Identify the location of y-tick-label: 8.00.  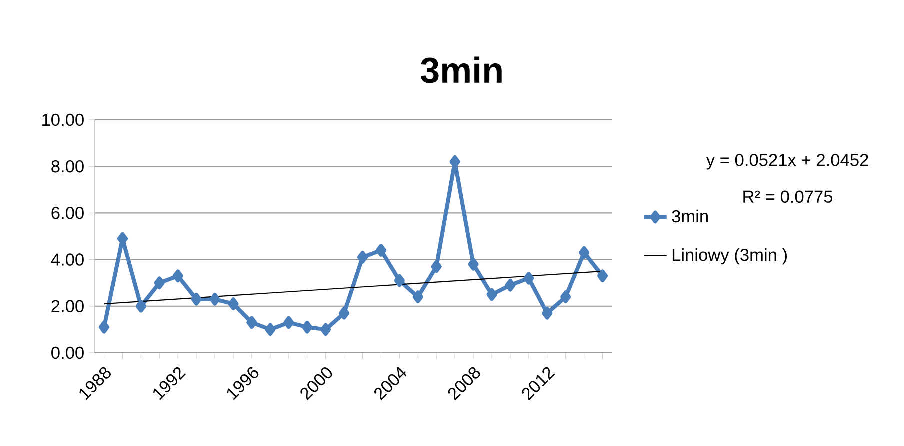
(68, 166).